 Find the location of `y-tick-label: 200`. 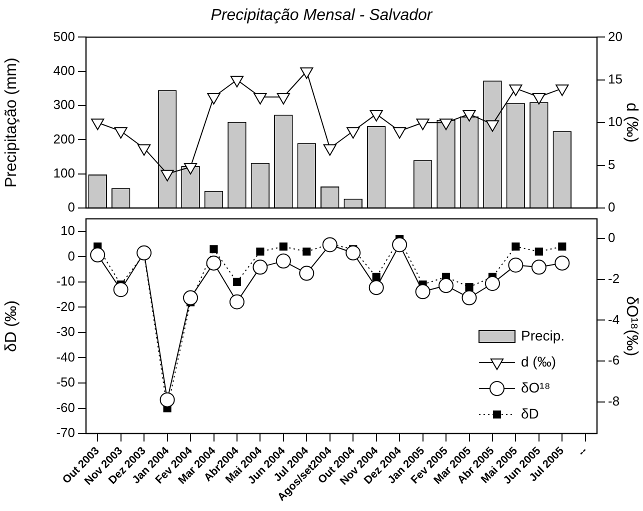

y-tick-label: 200 is located at coordinates (64, 138).